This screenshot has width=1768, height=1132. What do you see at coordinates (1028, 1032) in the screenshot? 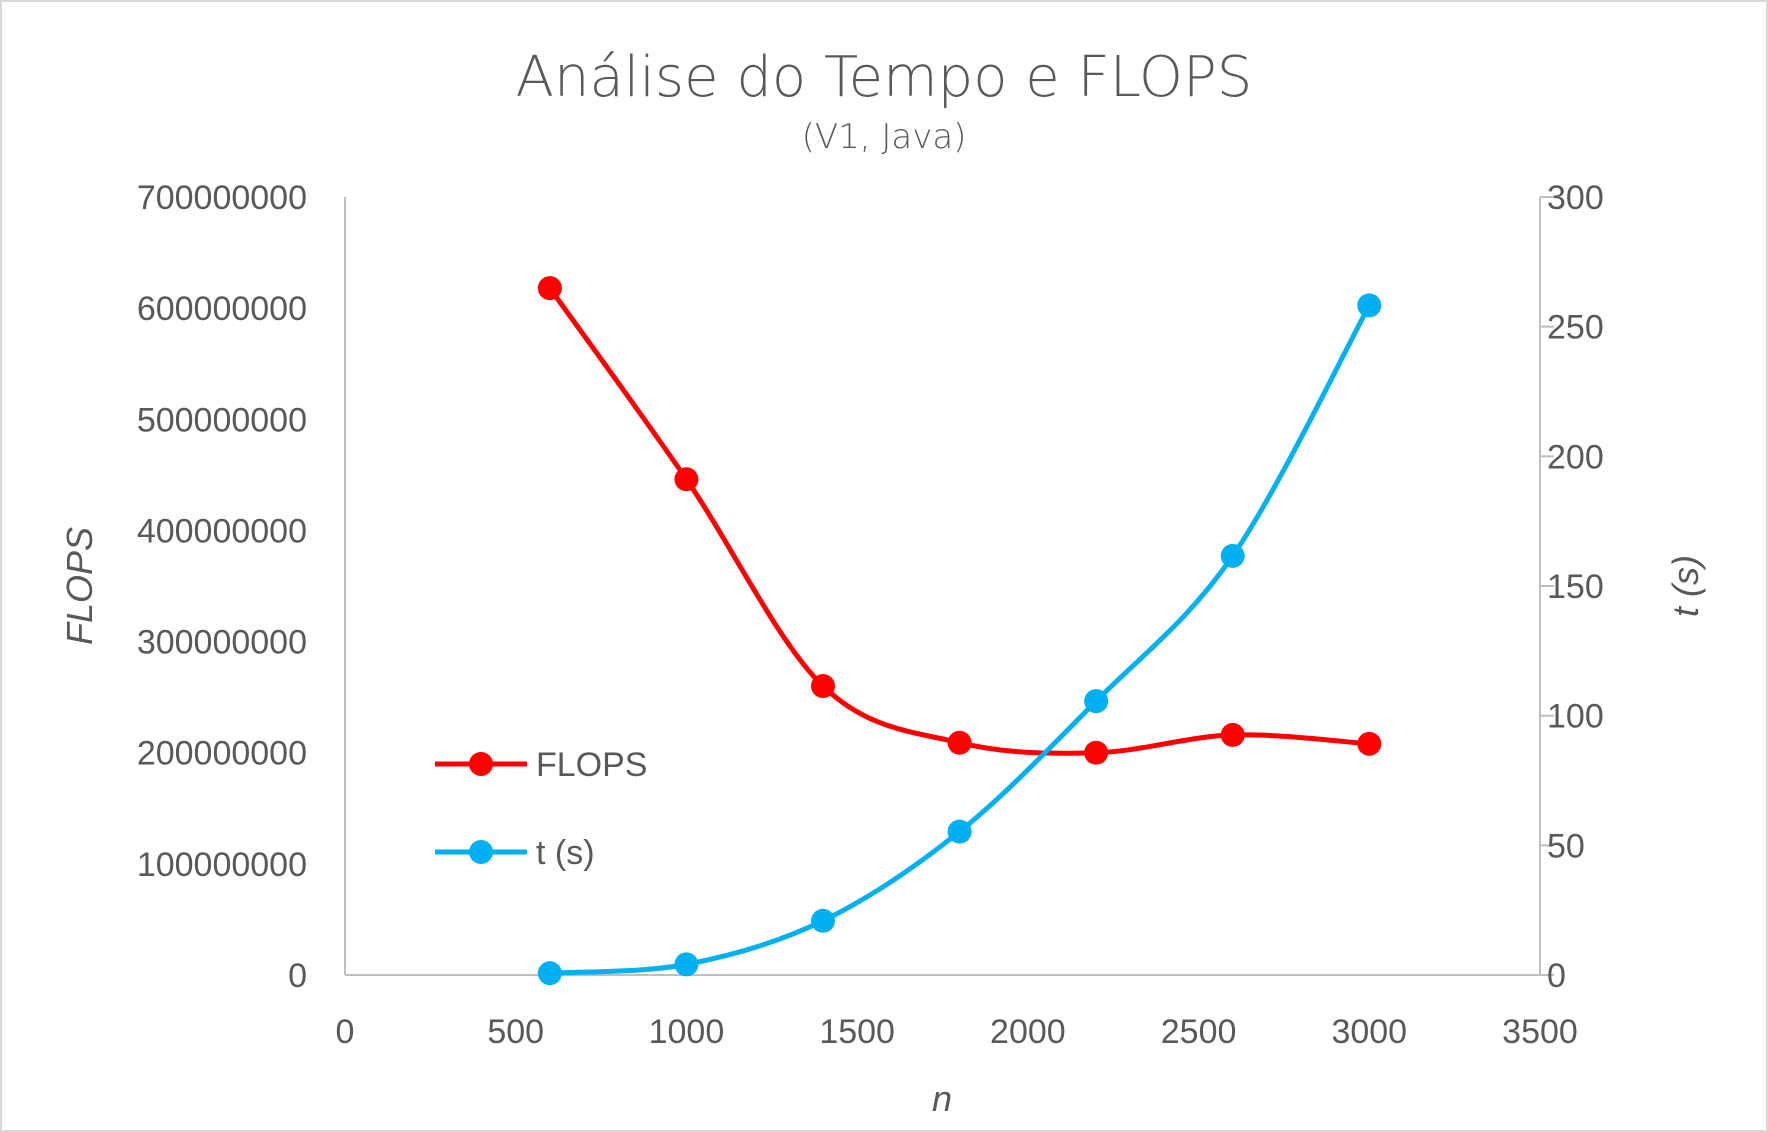
I see `x-tick-label: 2000` at bounding box center [1028, 1032].